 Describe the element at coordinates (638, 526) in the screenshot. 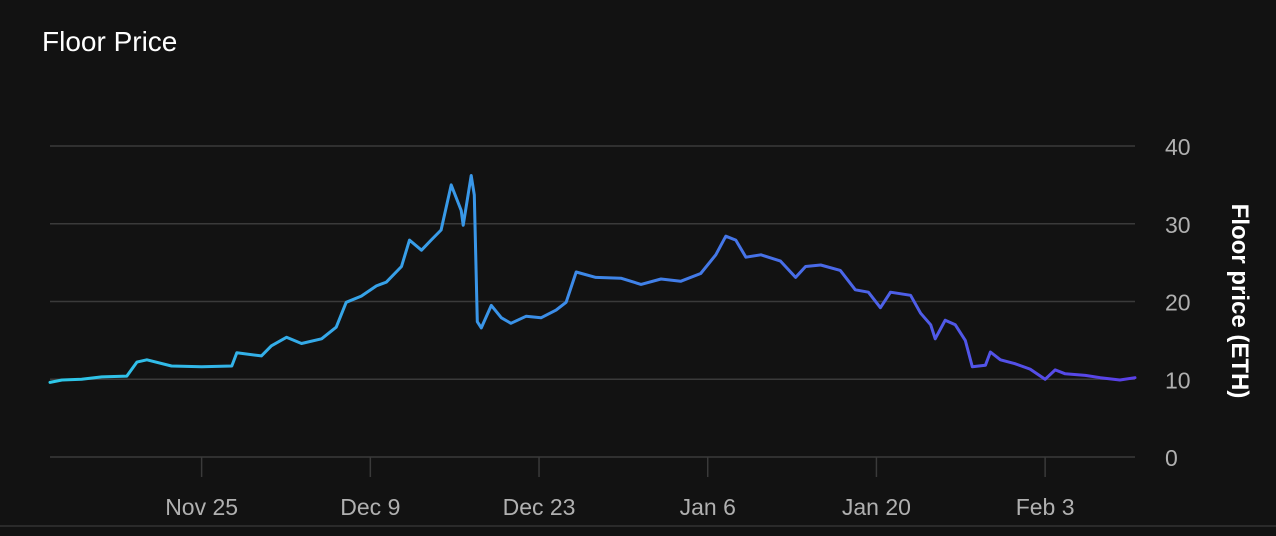

I see `bottom-divider` at that location.